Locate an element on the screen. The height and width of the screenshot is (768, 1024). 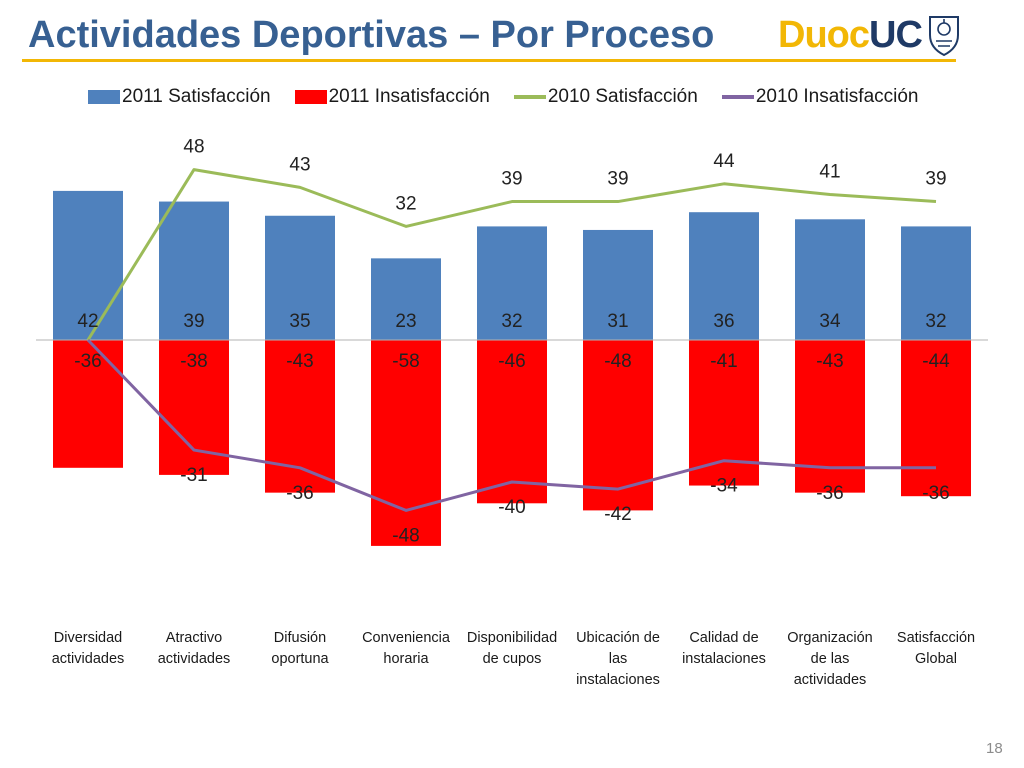
data-label-2011-satisfaccion: 42 is located at coordinates (87, 321).